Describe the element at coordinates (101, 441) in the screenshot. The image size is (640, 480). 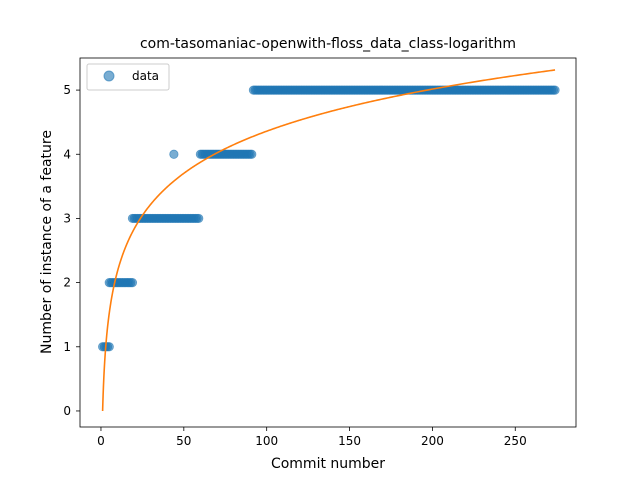
I see `x-tick-label: 0` at that location.